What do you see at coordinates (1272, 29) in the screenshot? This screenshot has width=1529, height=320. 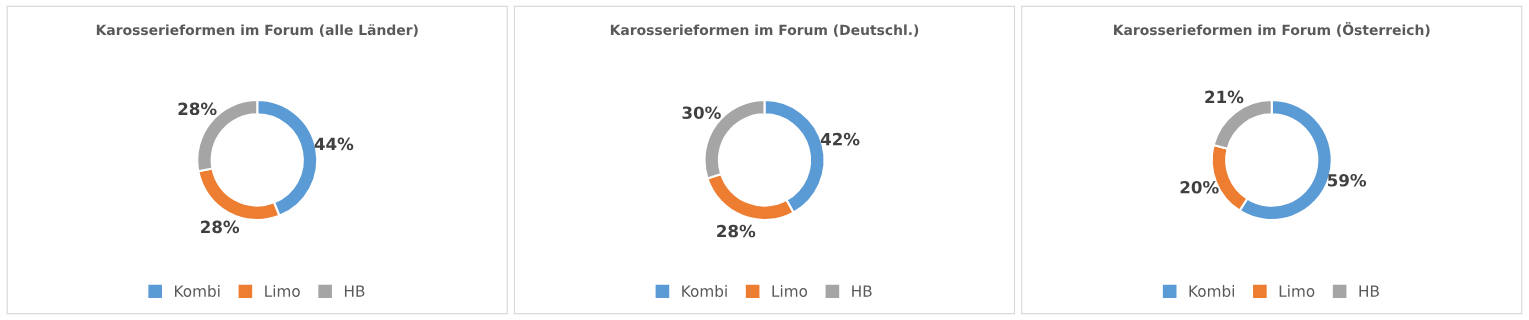 I see `chart-title: Karosserieformen im Forum (Österreich)` at bounding box center [1272, 29].